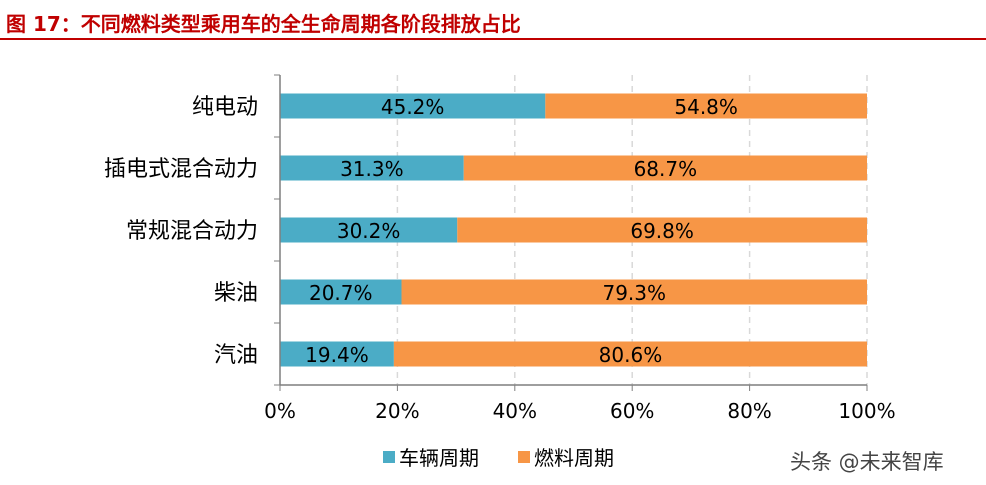  I want to click on data-label: 45.2%, so click(413, 107).